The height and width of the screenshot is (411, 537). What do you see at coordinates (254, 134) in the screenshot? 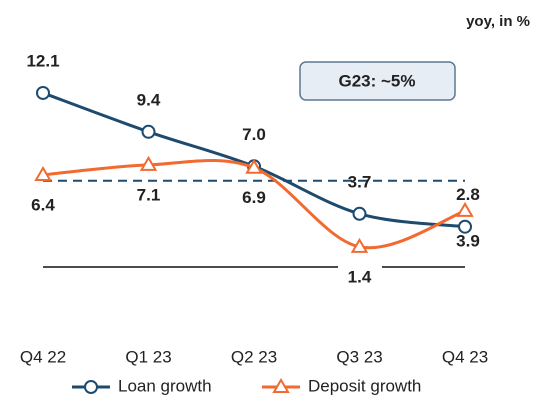
I see `data-label: 7.0` at bounding box center [254, 134].